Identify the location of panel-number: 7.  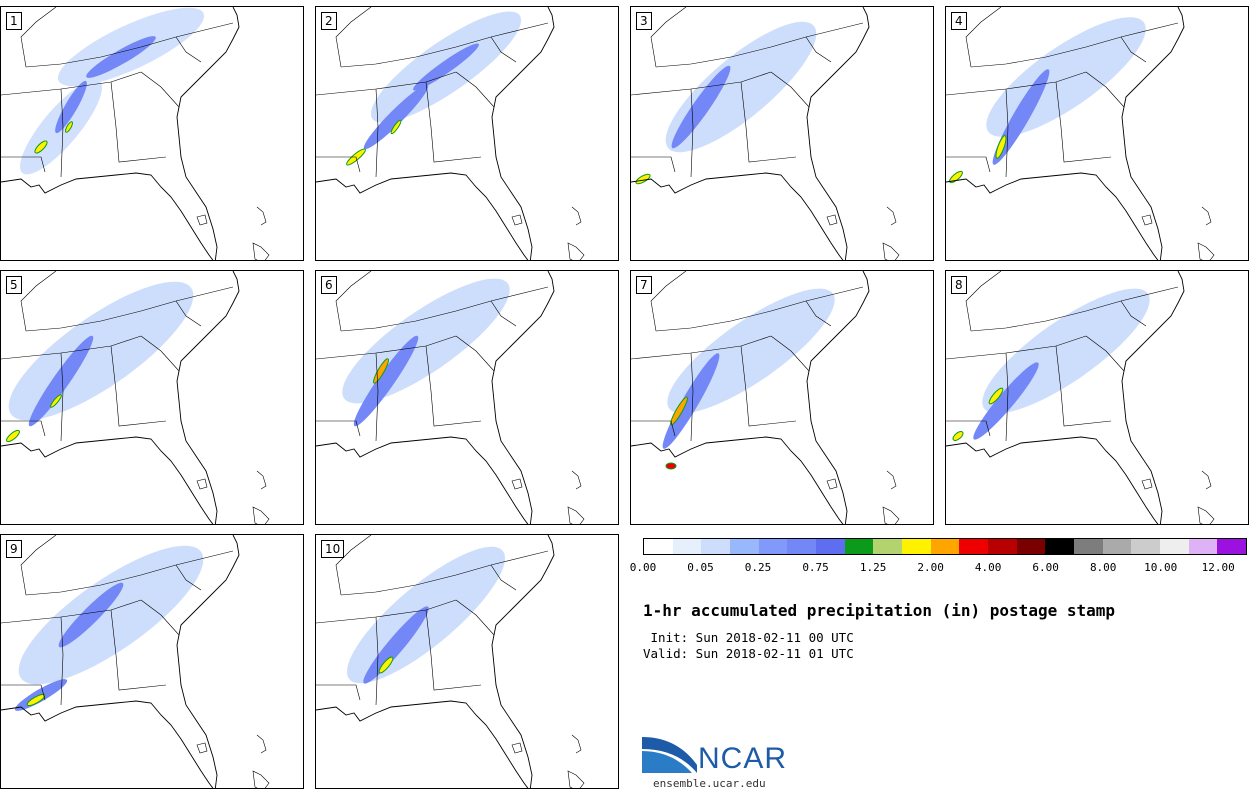
(644, 285).